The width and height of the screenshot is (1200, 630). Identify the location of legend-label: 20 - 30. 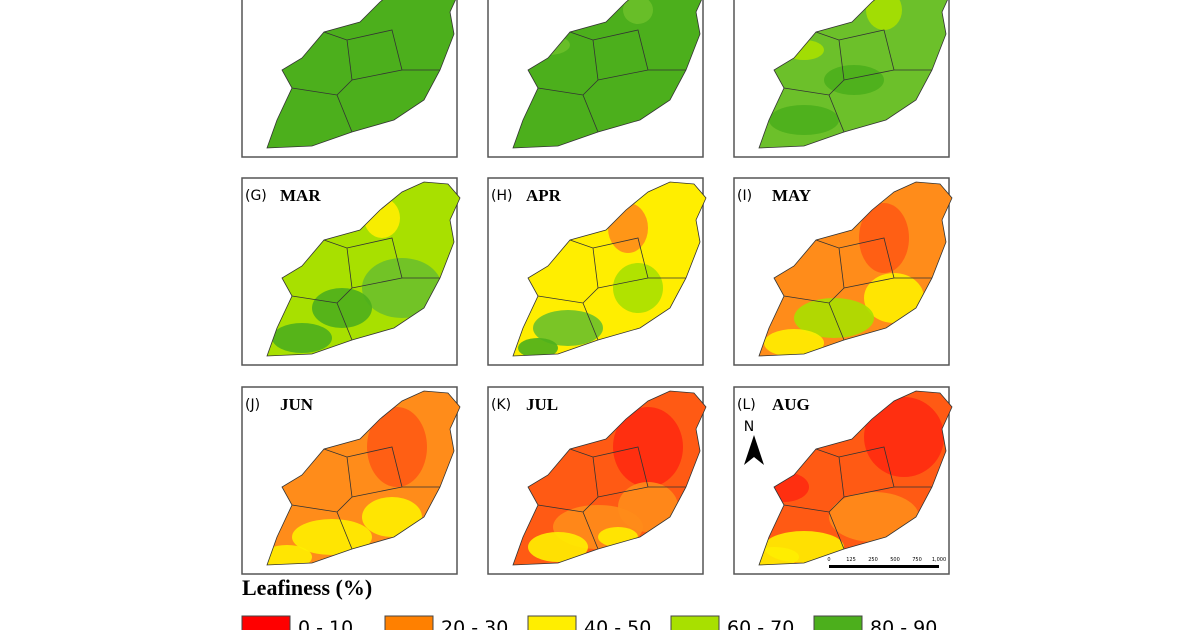
(474, 623).